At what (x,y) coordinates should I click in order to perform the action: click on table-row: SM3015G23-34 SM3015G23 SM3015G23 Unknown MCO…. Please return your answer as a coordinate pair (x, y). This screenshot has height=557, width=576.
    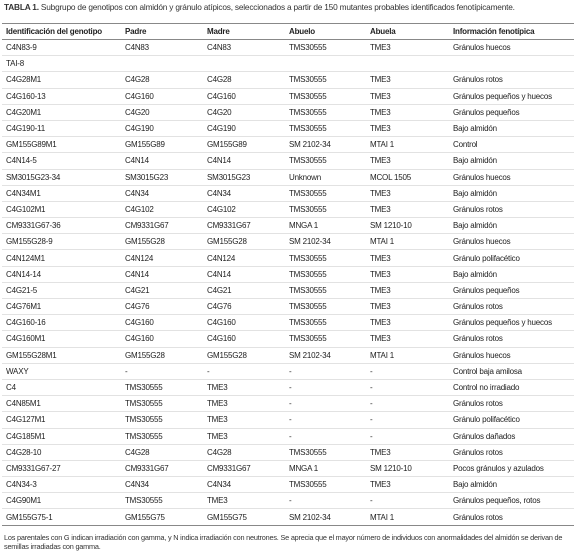
    Looking at the image, I should click on (288, 177).